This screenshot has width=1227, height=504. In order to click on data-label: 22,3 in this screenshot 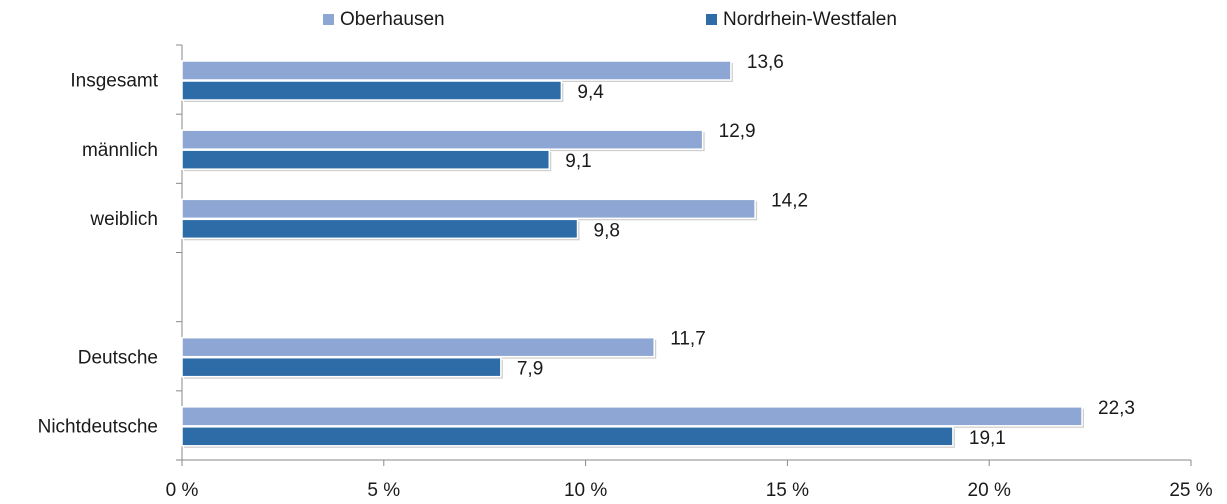, I will do `click(1116, 408)`.